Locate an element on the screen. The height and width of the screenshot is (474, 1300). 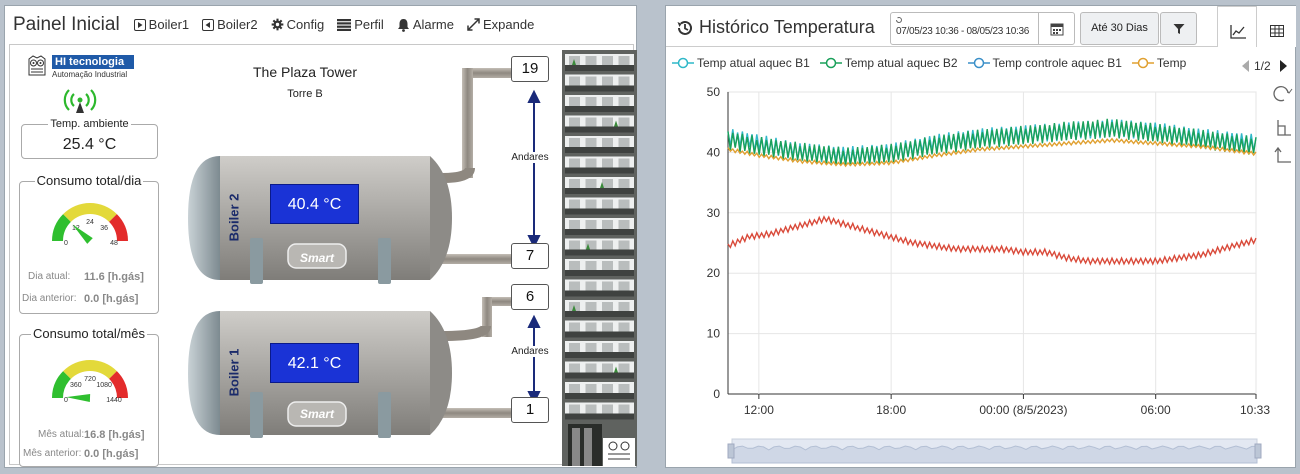
boiler-2-label: Boiler 2 is located at coordinates (234, 217).